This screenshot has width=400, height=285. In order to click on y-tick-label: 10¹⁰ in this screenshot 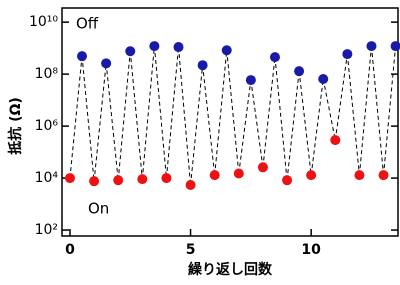, I will do `click(43, 22)`.